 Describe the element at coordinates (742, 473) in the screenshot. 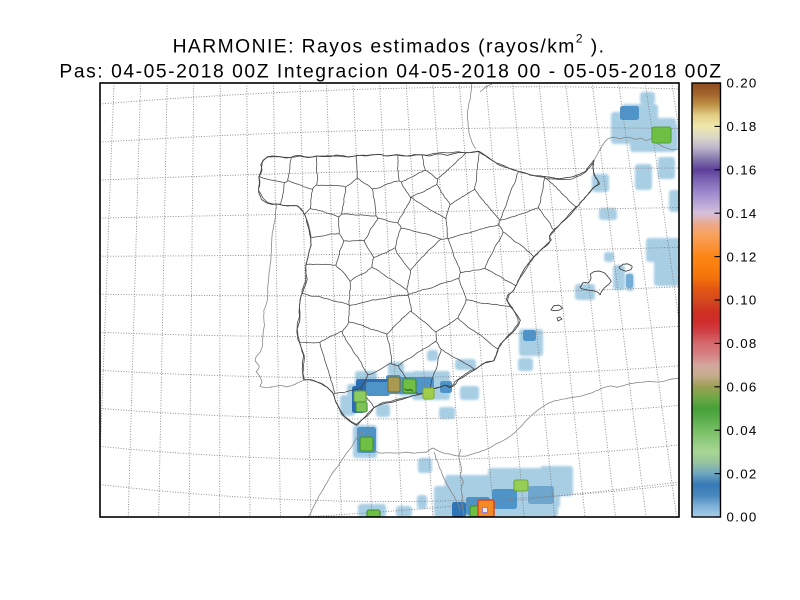

I see `svg-text: 0.02` at that location.